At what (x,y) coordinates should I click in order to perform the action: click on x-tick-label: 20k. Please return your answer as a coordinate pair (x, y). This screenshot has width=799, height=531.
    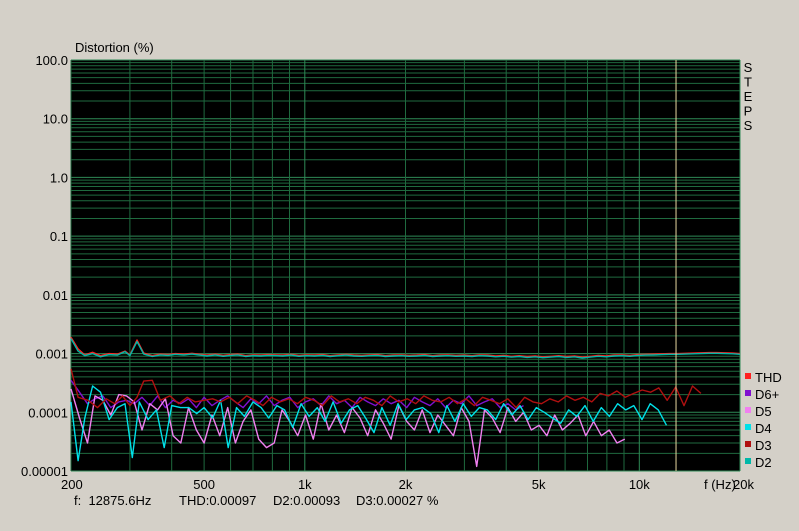
    Looking at the image, I should click on (743, 484).